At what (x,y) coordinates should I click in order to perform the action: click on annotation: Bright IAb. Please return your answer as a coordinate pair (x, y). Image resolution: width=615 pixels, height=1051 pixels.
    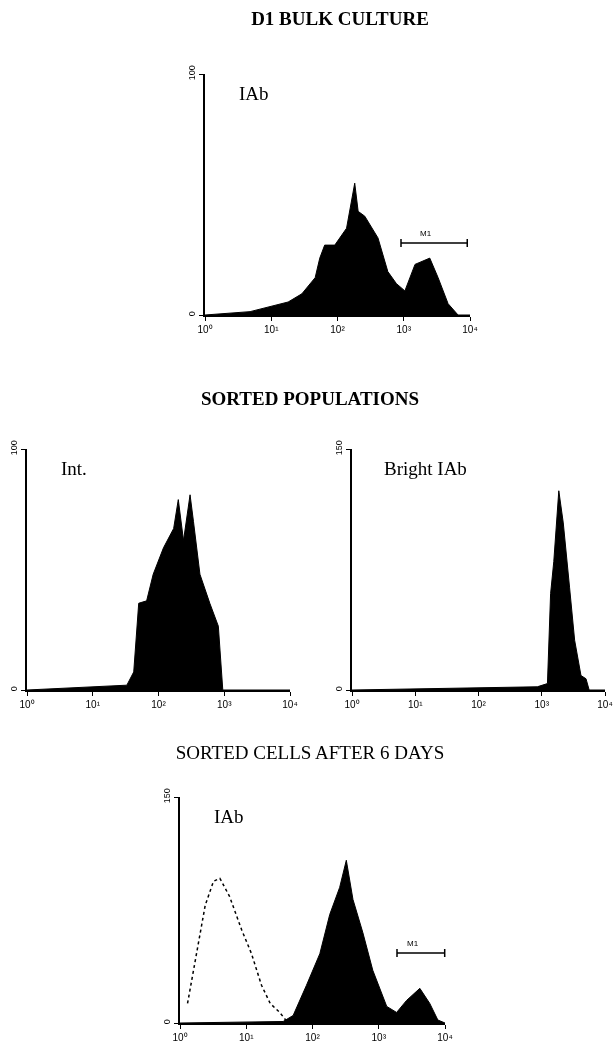
    Looking at the image, I should click on (425, 468).